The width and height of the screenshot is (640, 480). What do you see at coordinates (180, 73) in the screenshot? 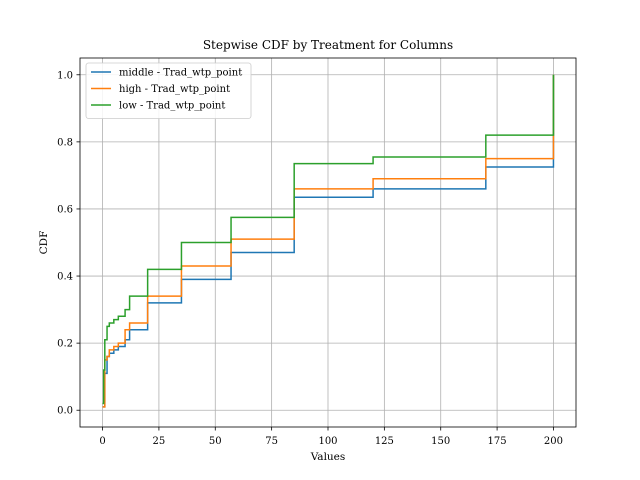
I see `legend-label: middle - Trad_wtp_point` at bounding box center [180, 73].